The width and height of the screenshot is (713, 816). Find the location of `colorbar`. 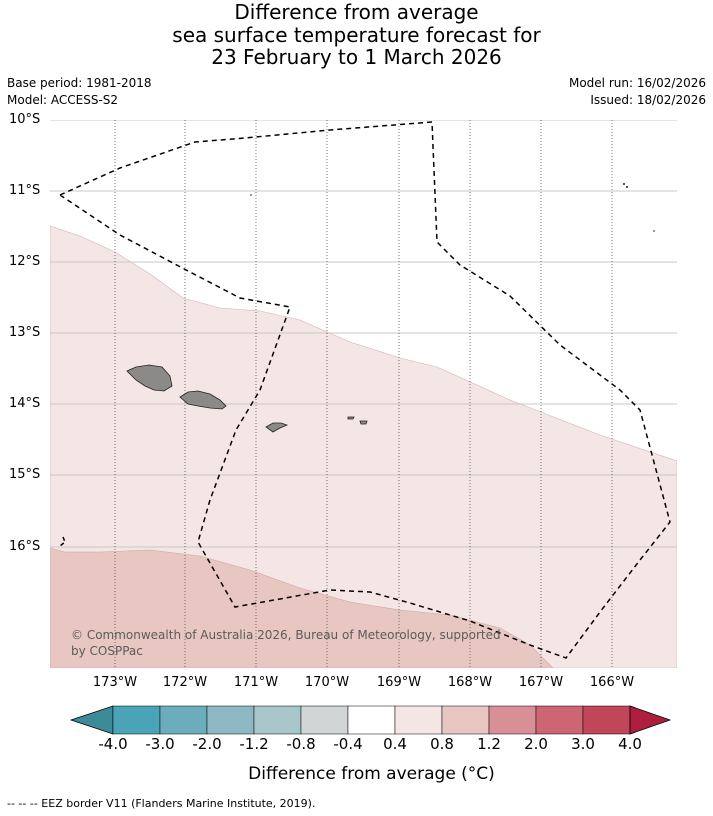

colorbar is located at coordinates (370, 720).